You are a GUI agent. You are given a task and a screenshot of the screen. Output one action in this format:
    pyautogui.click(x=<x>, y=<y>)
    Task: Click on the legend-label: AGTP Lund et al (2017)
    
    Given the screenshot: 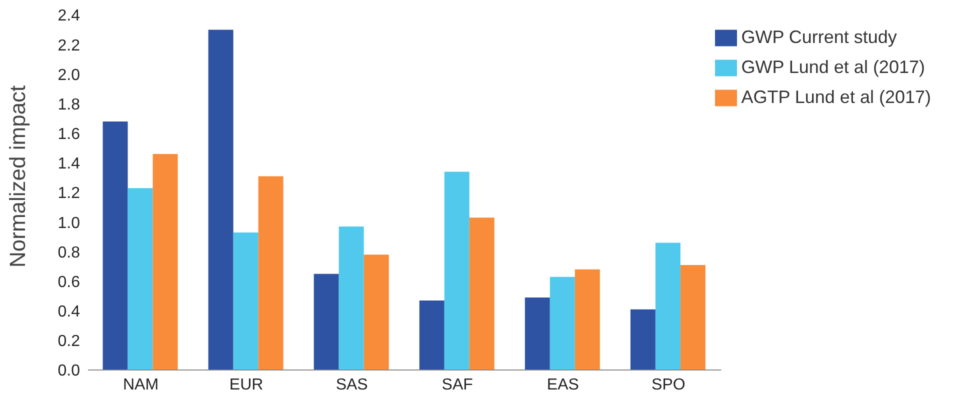 What is the action you would take?
    pyautogui.click(x=836, y=97)
    